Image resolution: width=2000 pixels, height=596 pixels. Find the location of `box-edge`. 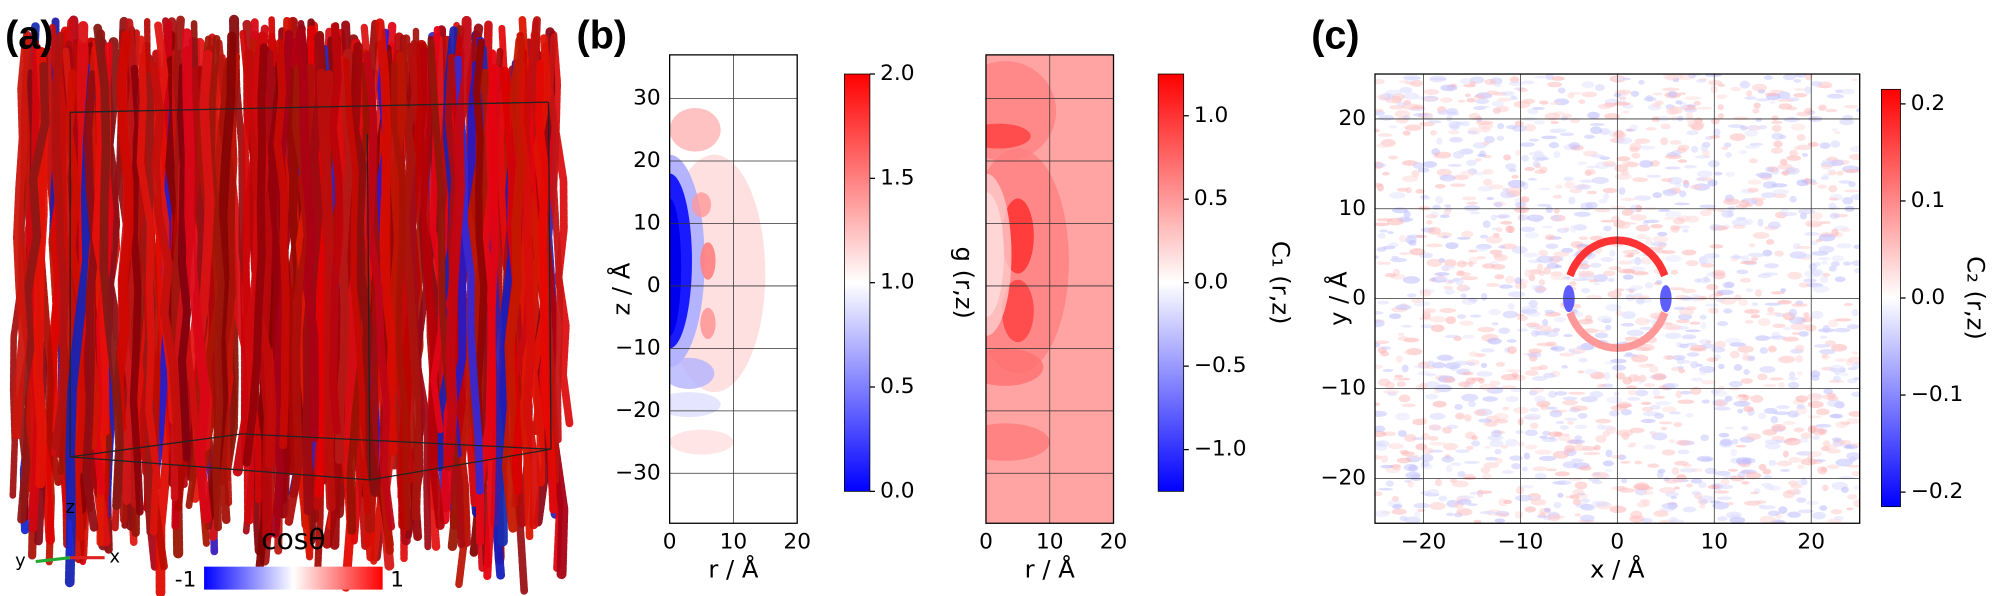

box-edge is located at coordinates (460, 464).